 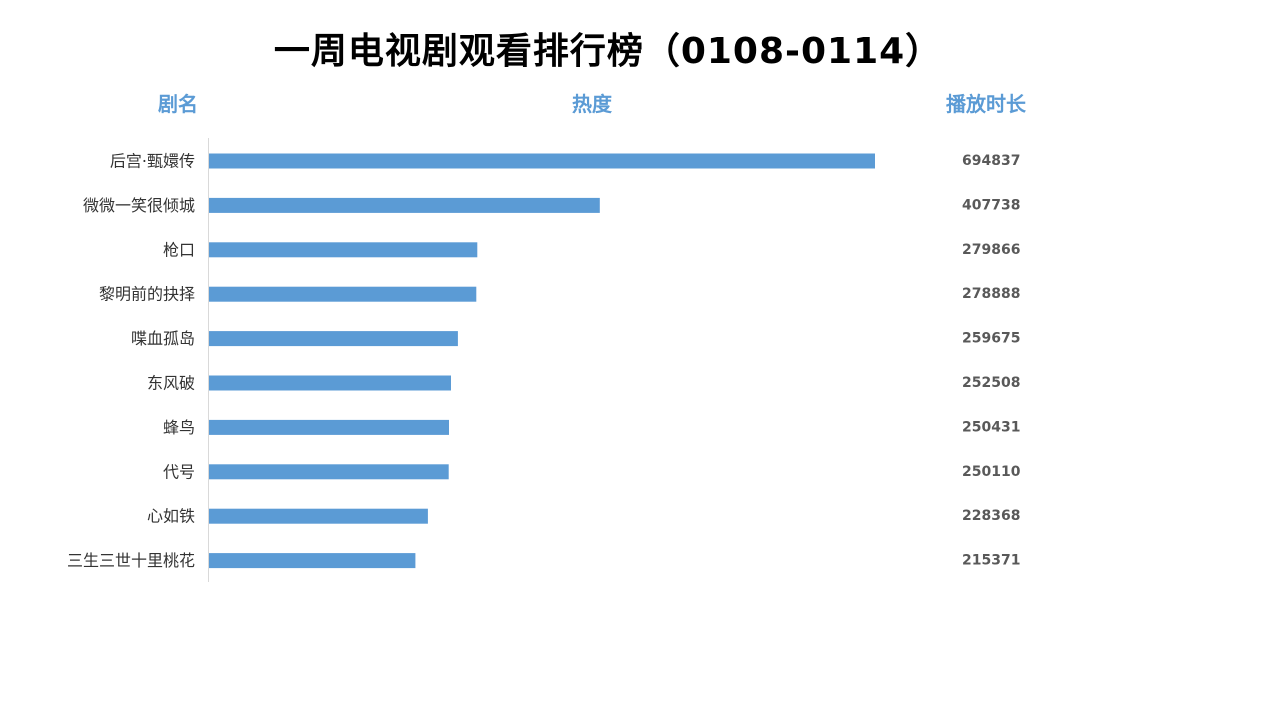 I want to click on data-label: 259675, so click(x=991, y=339).